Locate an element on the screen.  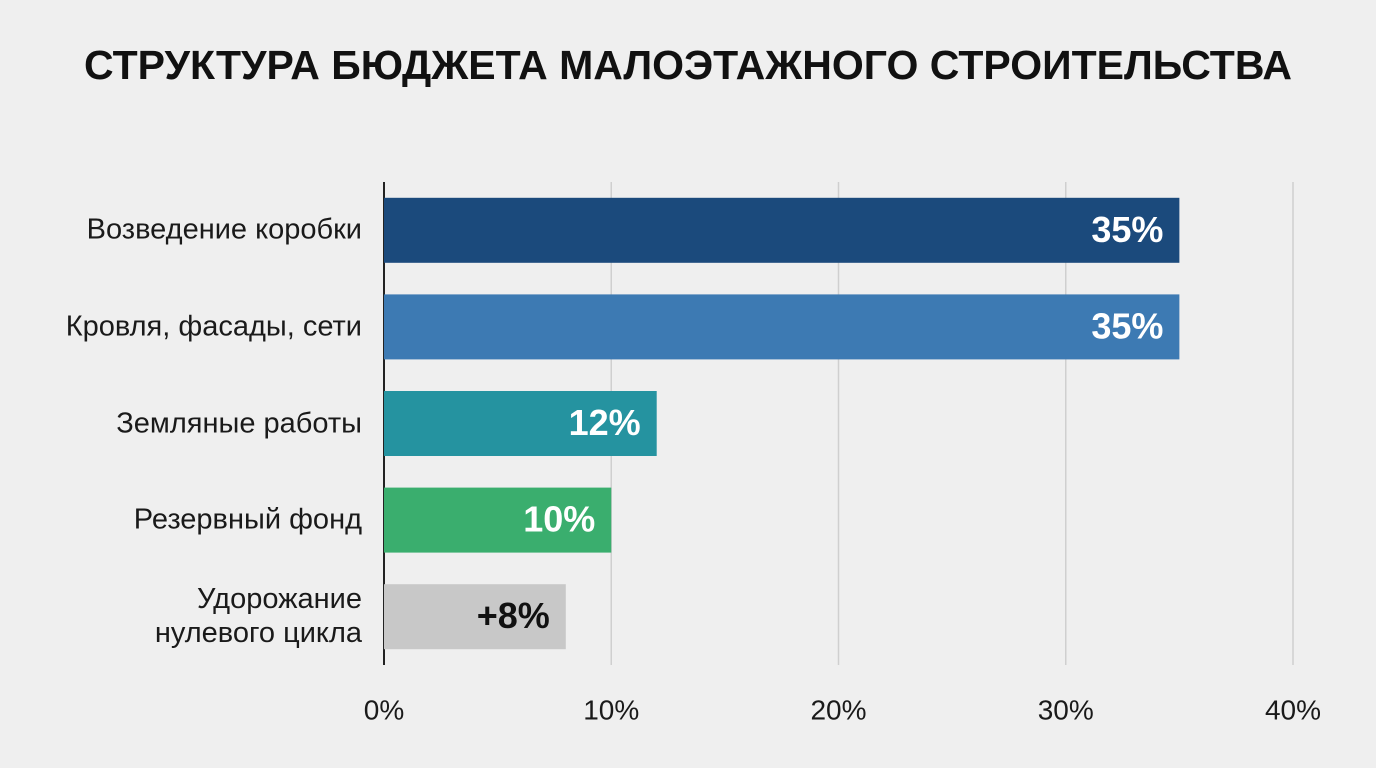
x-tick-label: 40% is located at coordinates (1293, 709).